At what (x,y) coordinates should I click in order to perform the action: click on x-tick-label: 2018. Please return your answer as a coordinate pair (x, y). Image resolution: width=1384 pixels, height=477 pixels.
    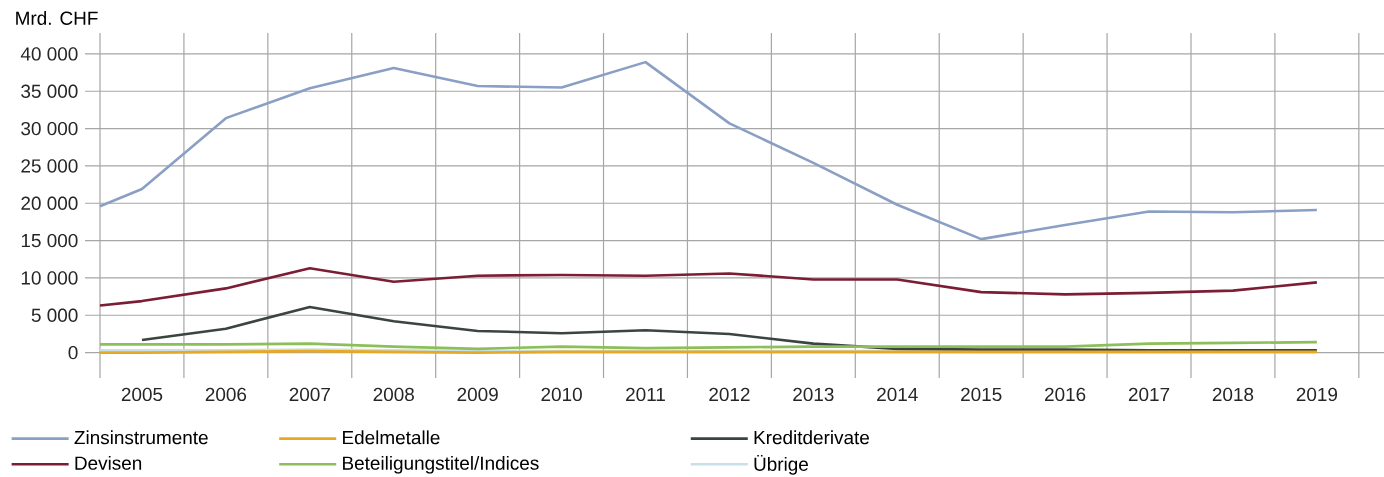
    Looking at the image, I should click on (1233, 394).